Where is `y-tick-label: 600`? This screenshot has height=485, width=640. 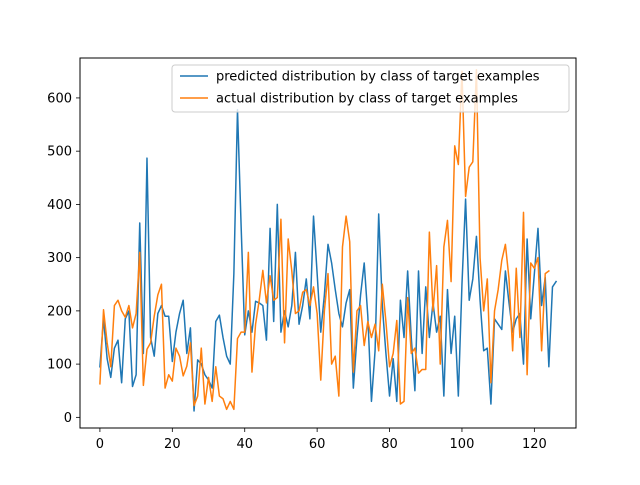 y-tick-label: 600 is located at coordinates (59, 98).